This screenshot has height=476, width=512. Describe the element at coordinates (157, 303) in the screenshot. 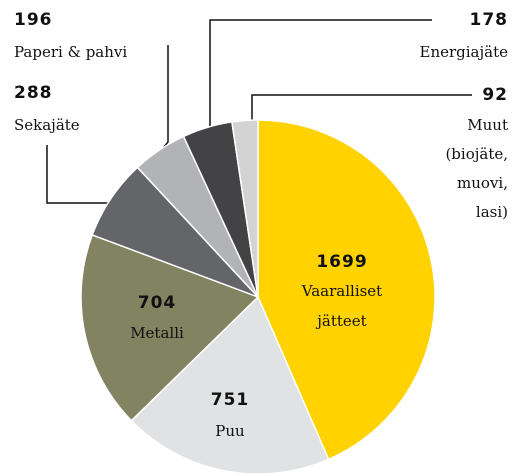

I see `value-label: 704` at that location.